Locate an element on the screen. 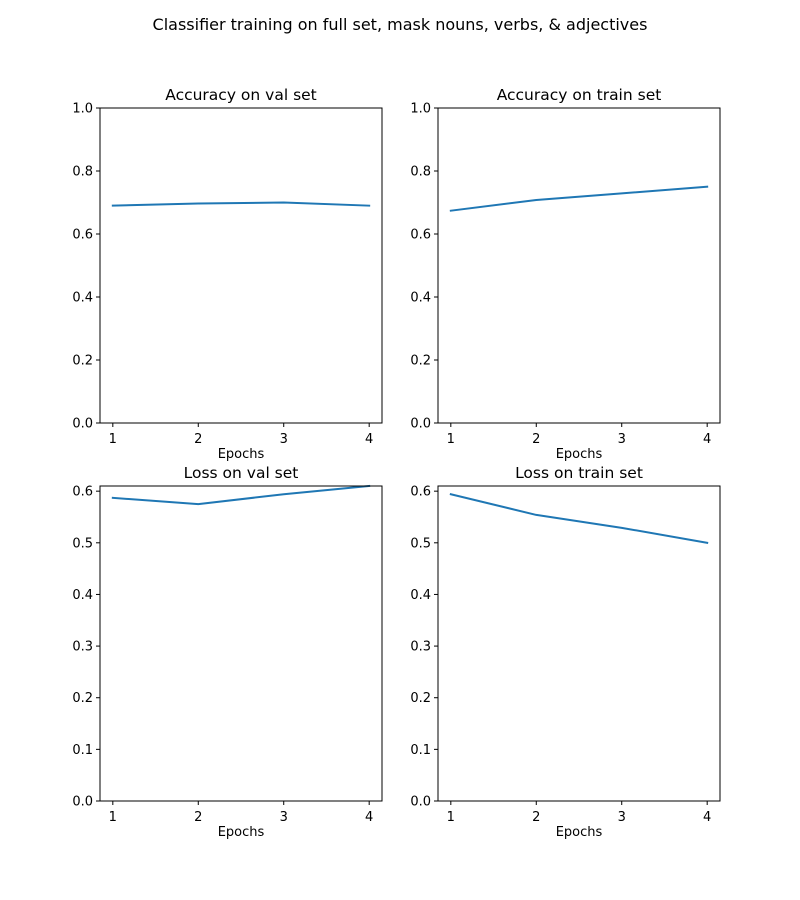 The width and height of the screenshot is (800, 900). val-loss-xtick-label: 2 is located at coordinates (198, 817).